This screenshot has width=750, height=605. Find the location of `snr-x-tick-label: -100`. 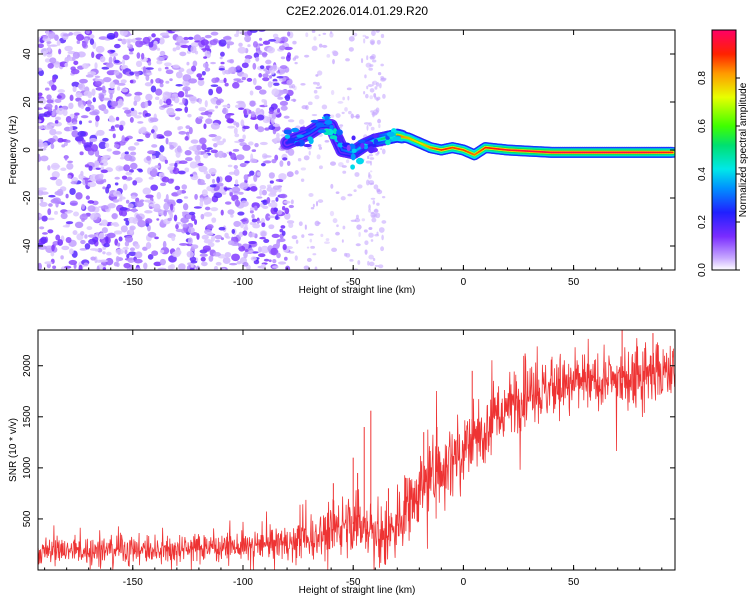

snr-x-tick-label: -100 is located at coordinates (243, 582).